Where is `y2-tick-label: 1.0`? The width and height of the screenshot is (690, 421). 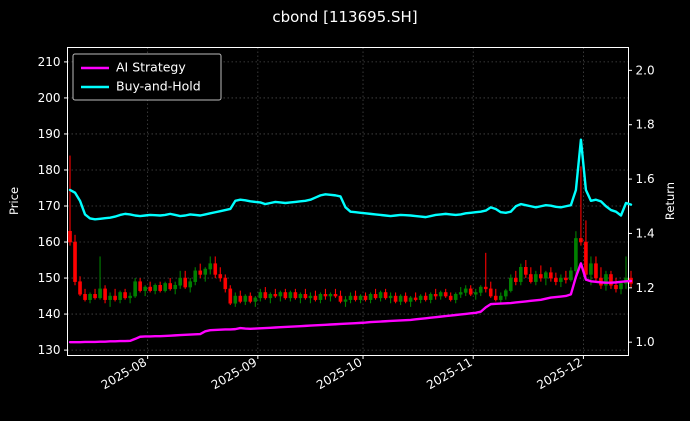 y2-tick-label: 1.0 is located at coordinates (645, 342).